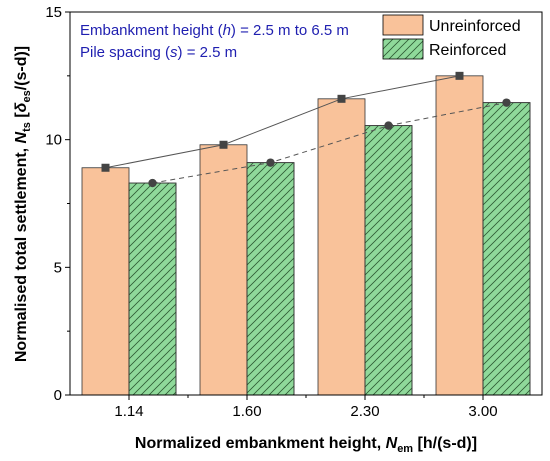 The image size is (550, 461). What do you see at coordinates (475, 26) in the screenshot?
I see `legend-label-unreinforced: Unreinforced` at bounding box center [475, 26].